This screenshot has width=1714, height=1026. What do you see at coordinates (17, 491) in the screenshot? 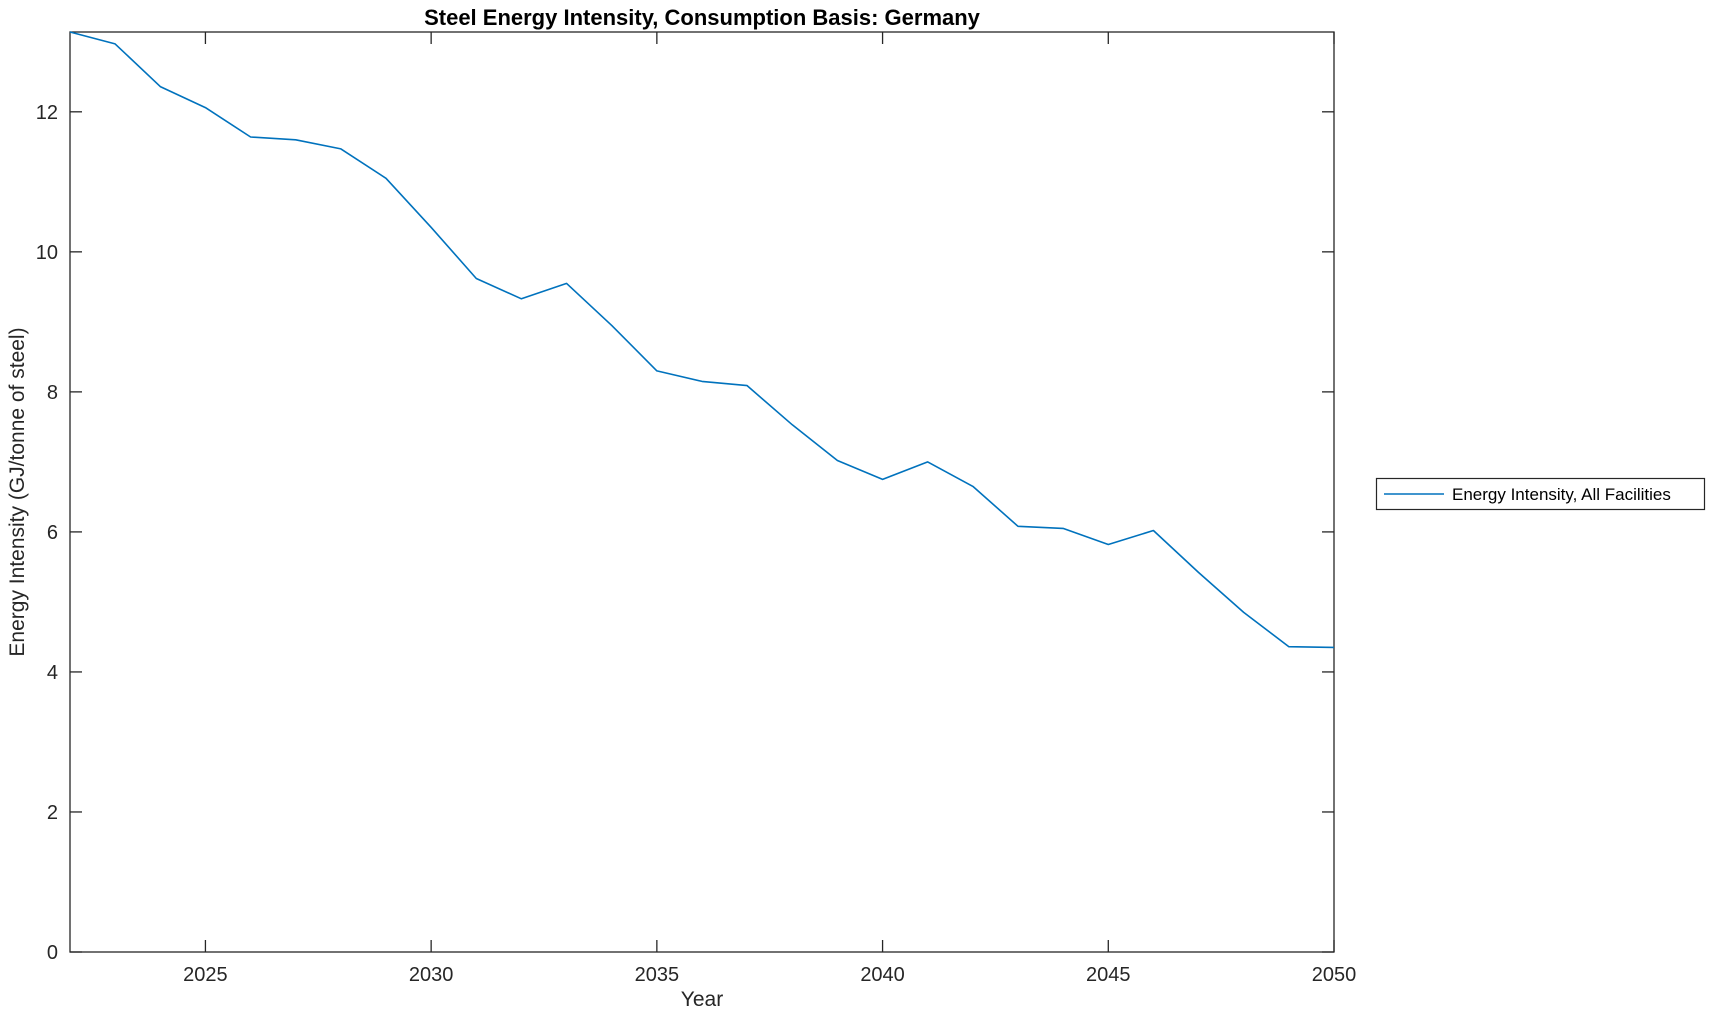
I see `y-axis-label: Energy Intensity (GJ/tonne of steel)` at bounding box center [17, 491].